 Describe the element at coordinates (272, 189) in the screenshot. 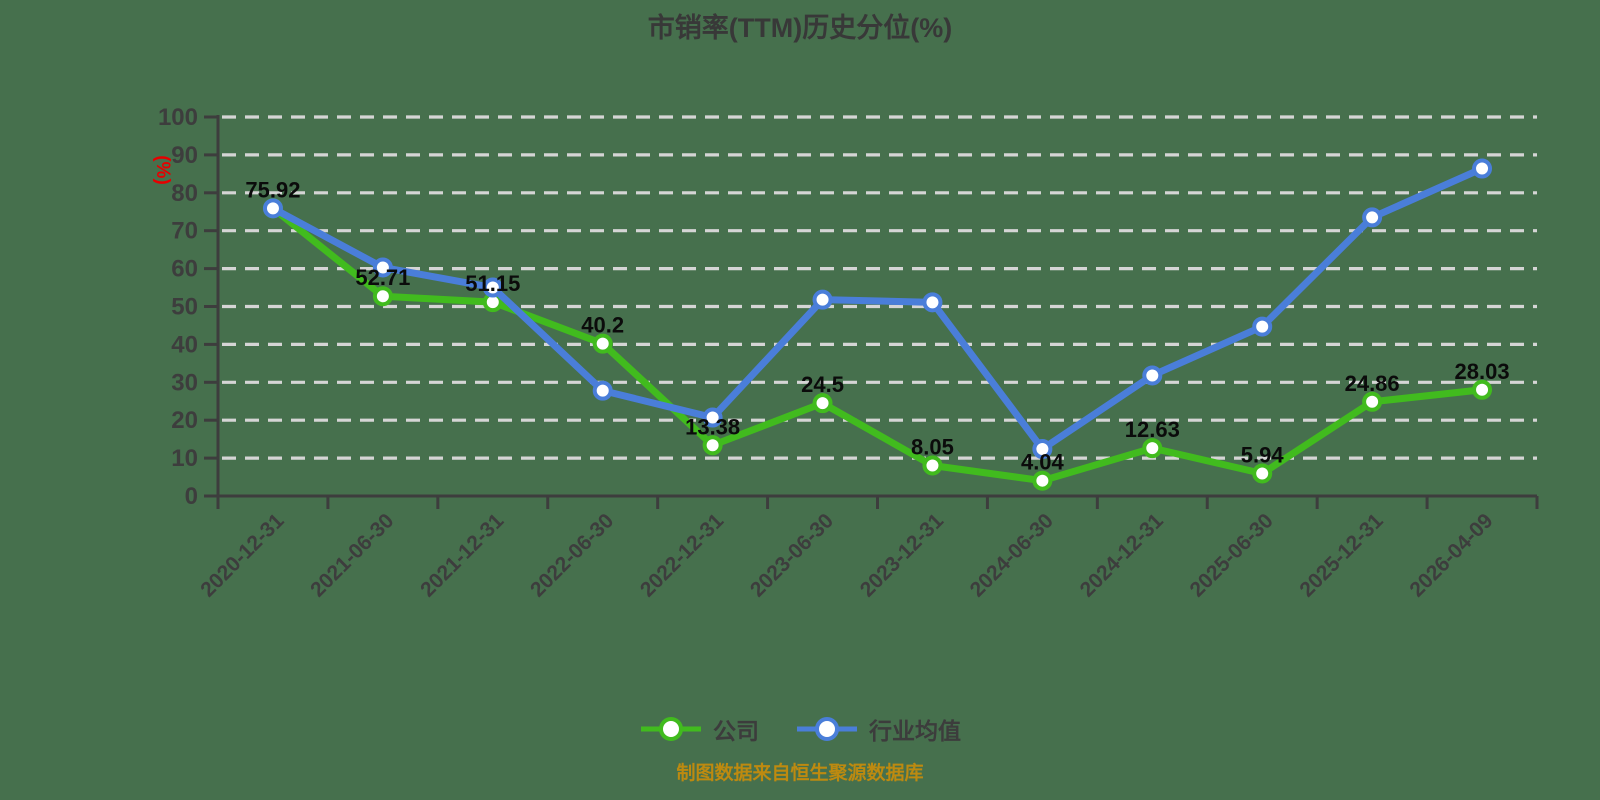

I see `data-point-label: 75.92` at that location.